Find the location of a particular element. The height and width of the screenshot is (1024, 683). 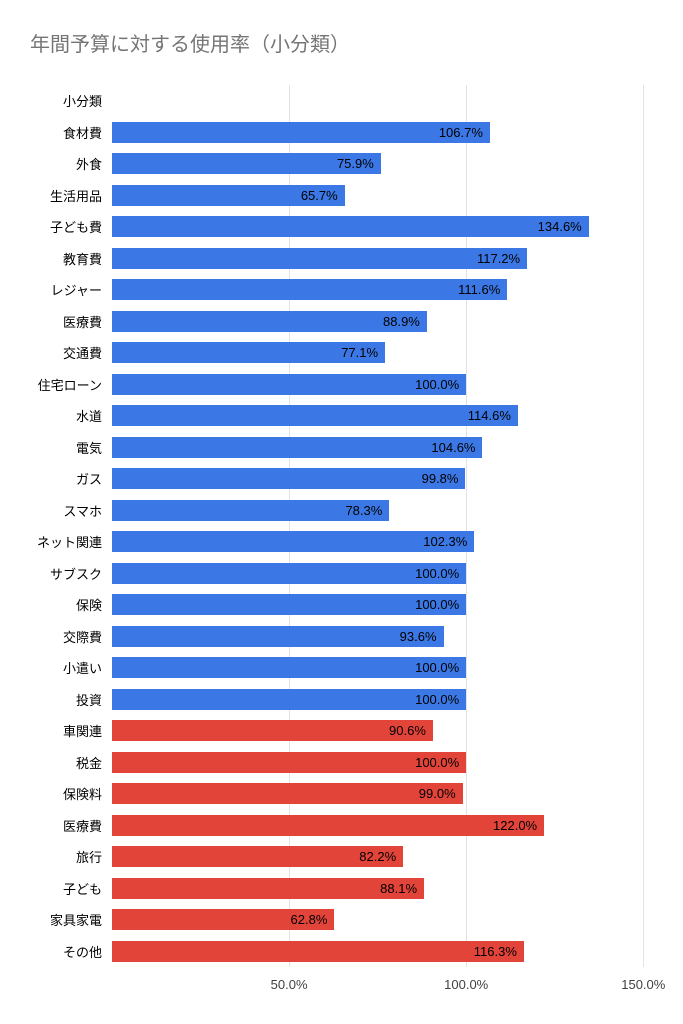

bar: 104.6% is located at coordinates (297, 447).